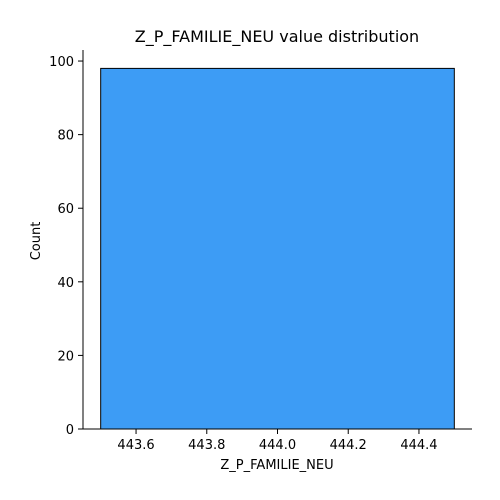  I want to click on y-tick-label: 100, so click(61, 62).